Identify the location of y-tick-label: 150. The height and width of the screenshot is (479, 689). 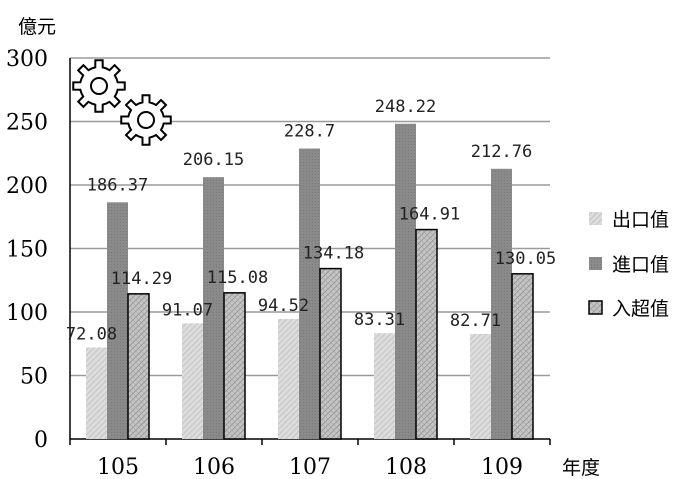
(27, 250).